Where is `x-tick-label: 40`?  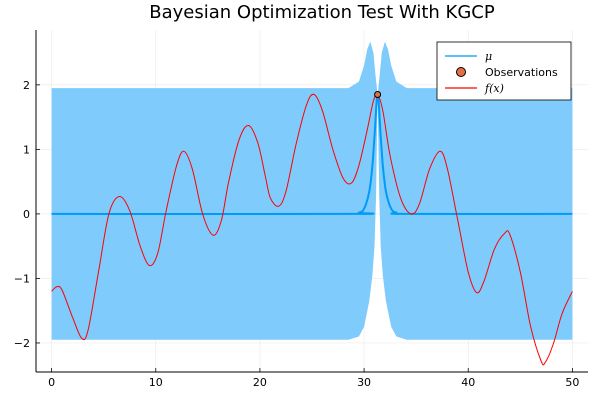 x-tick-label: 40 is located at coordinates (468, 382).